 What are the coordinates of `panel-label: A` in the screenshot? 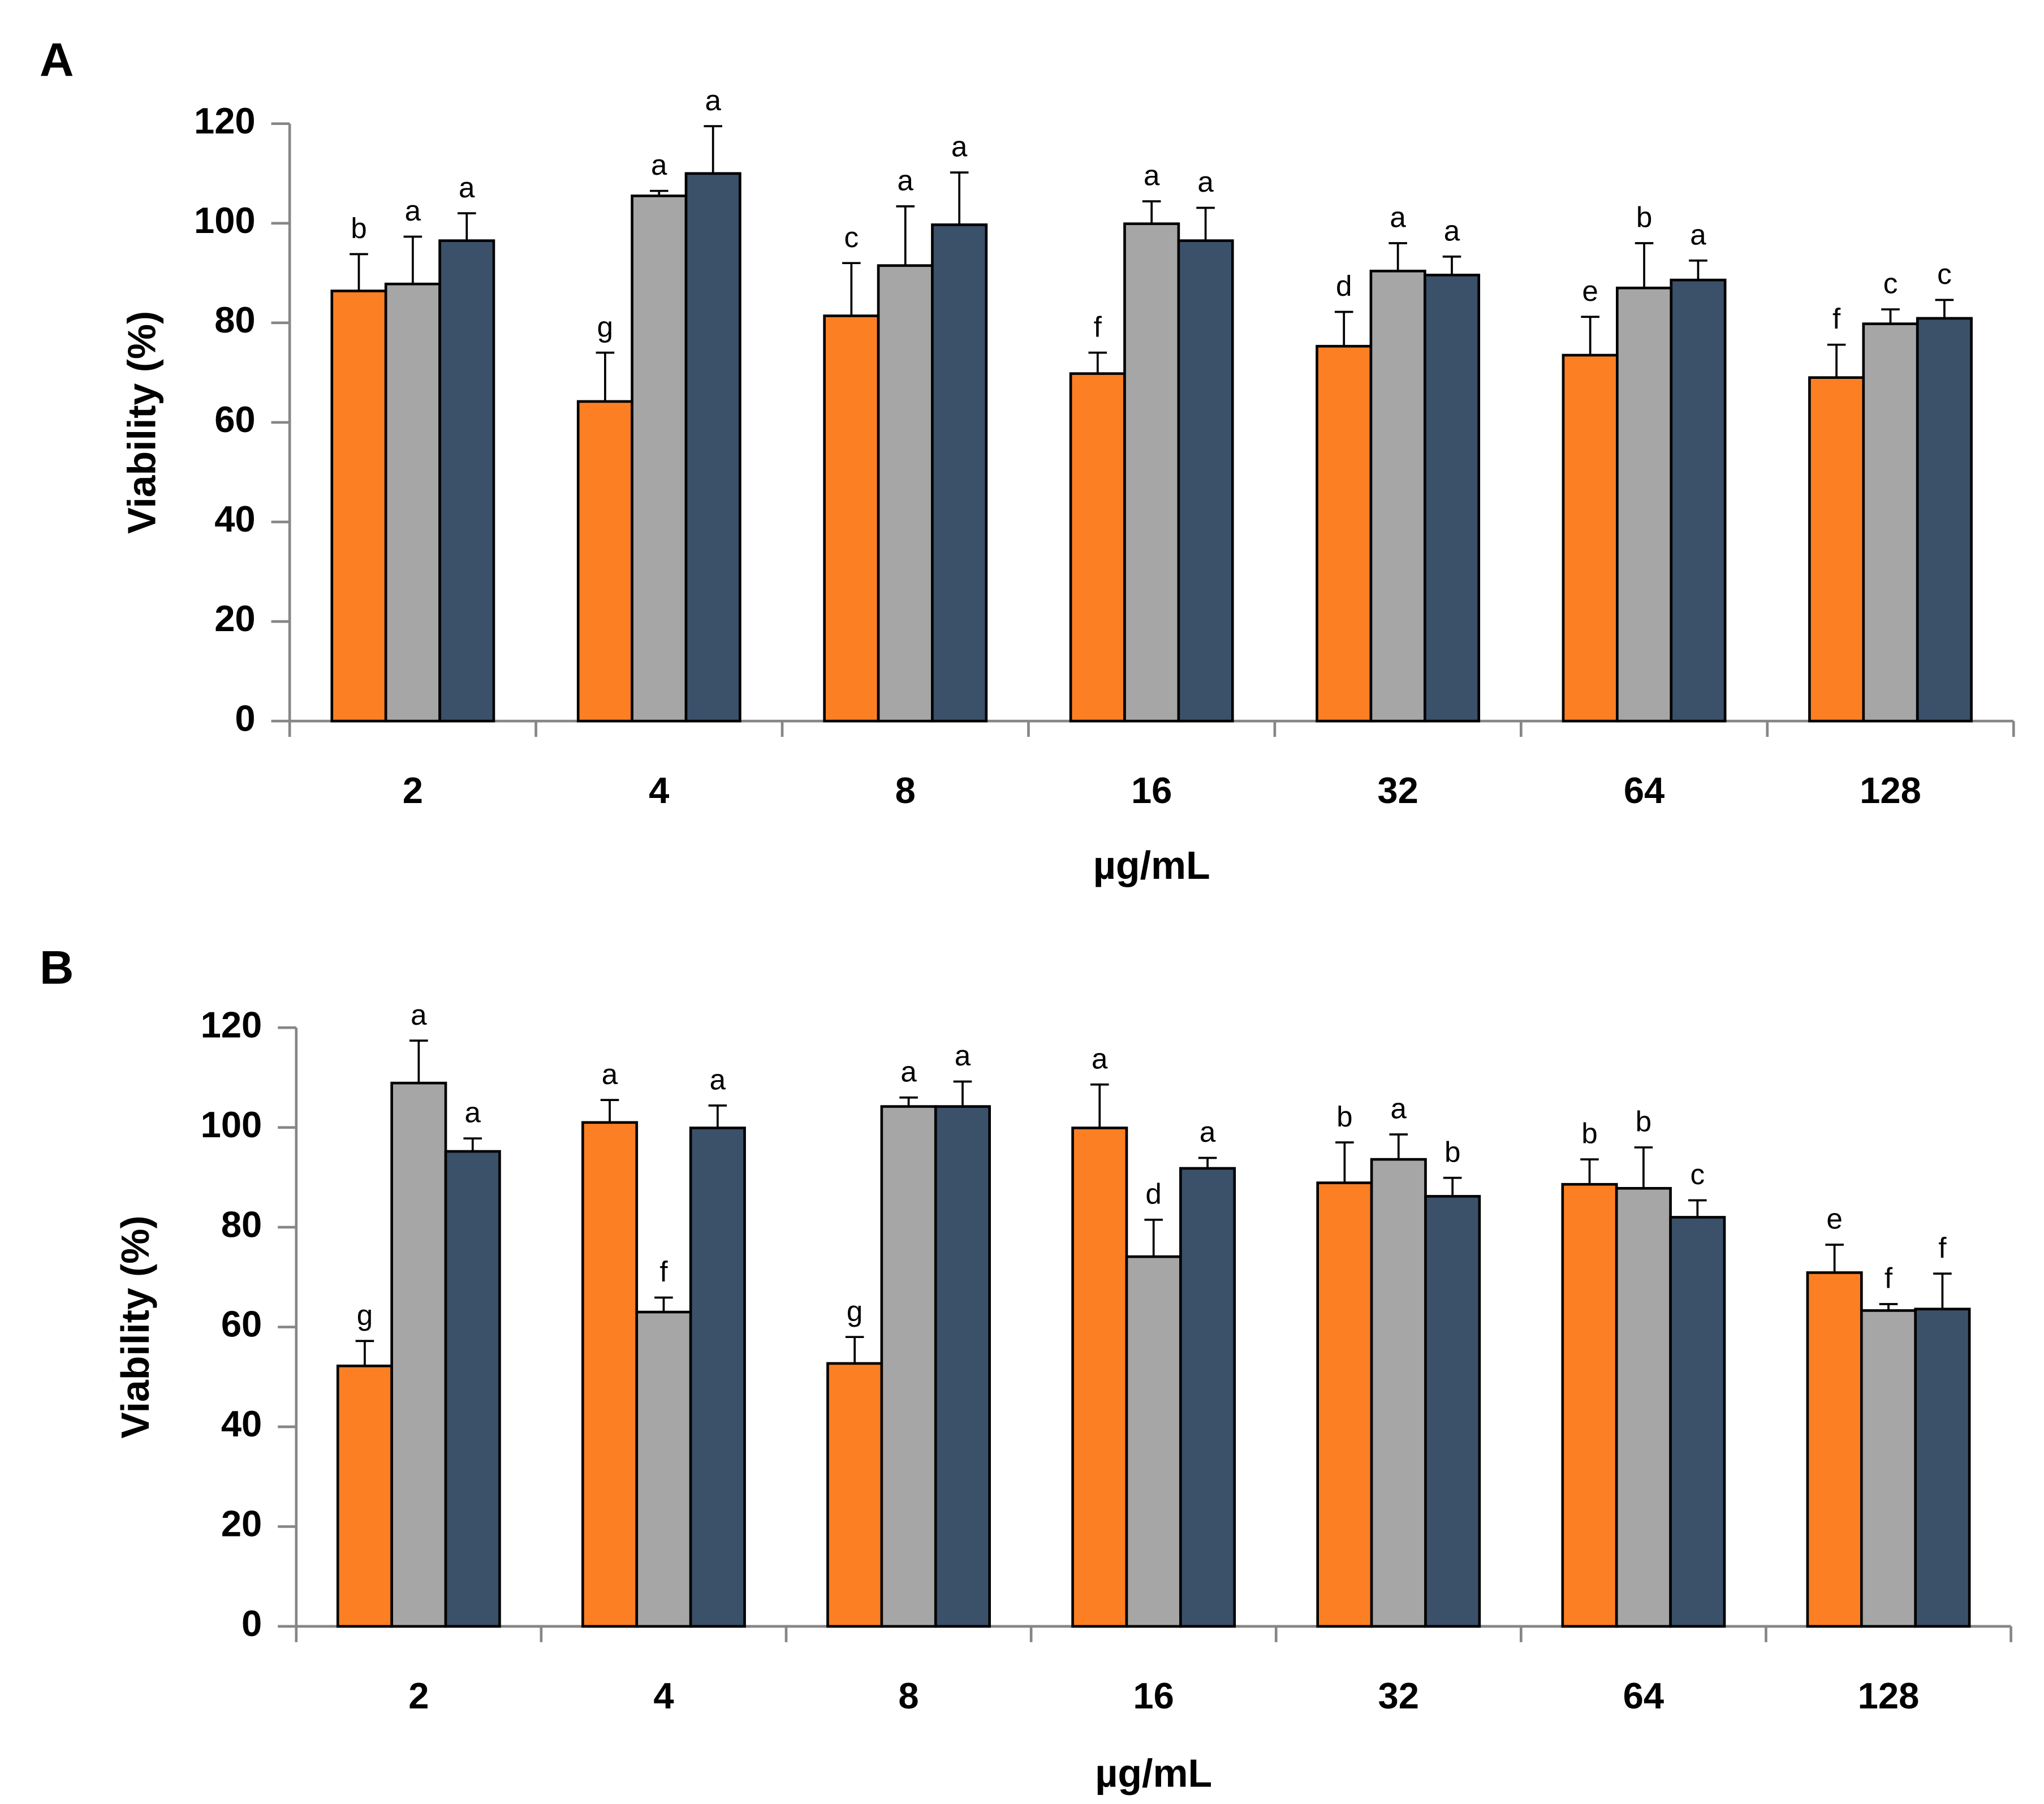 It's located at (57, 60).